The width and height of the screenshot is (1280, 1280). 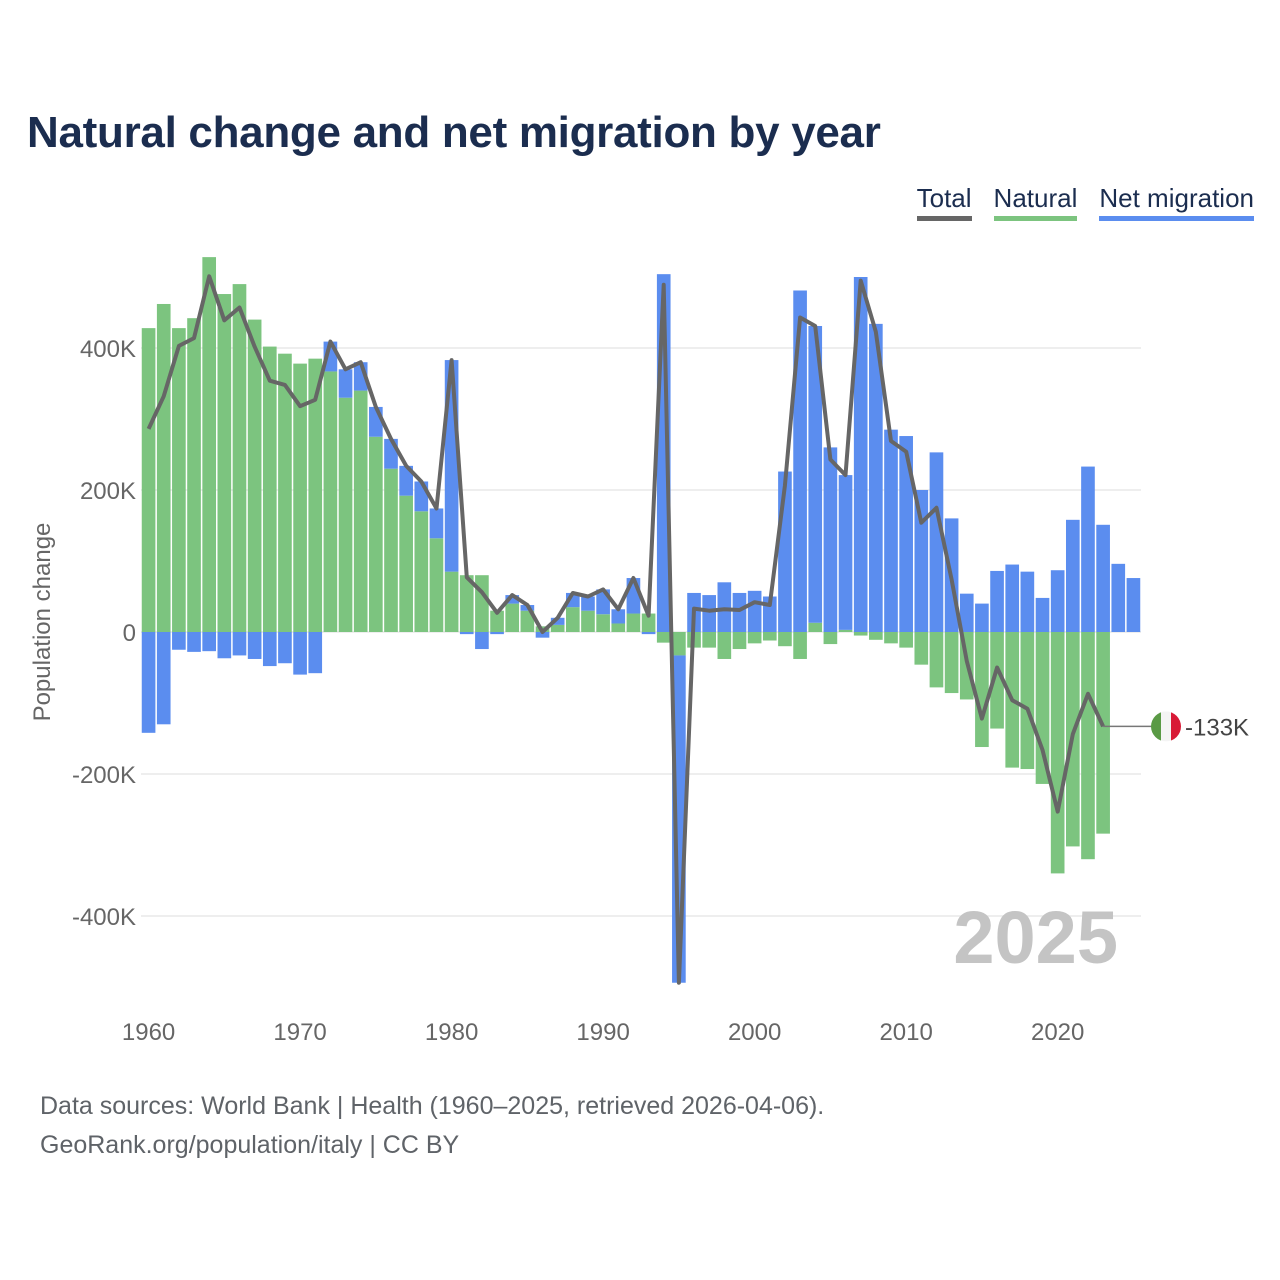 What do you see at coordinates (104, 917) in the screenshot?
I see `y-tick-label: -400K` at bounding box center [104, 917].